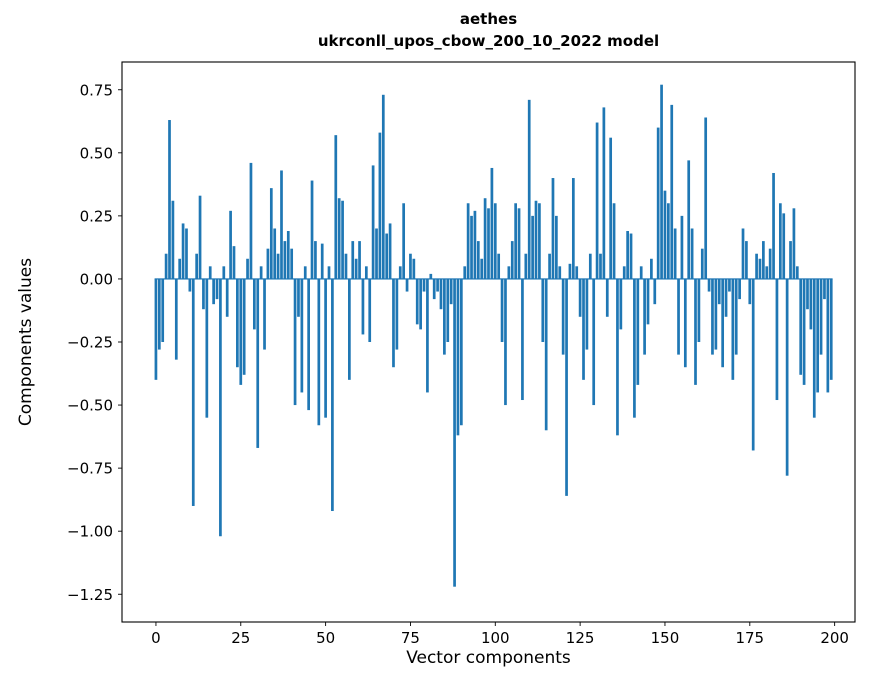 Image resolution: width=880 pixels, height=696 pixels. I want to click on x-tick-label: 50, so click(325, 638).